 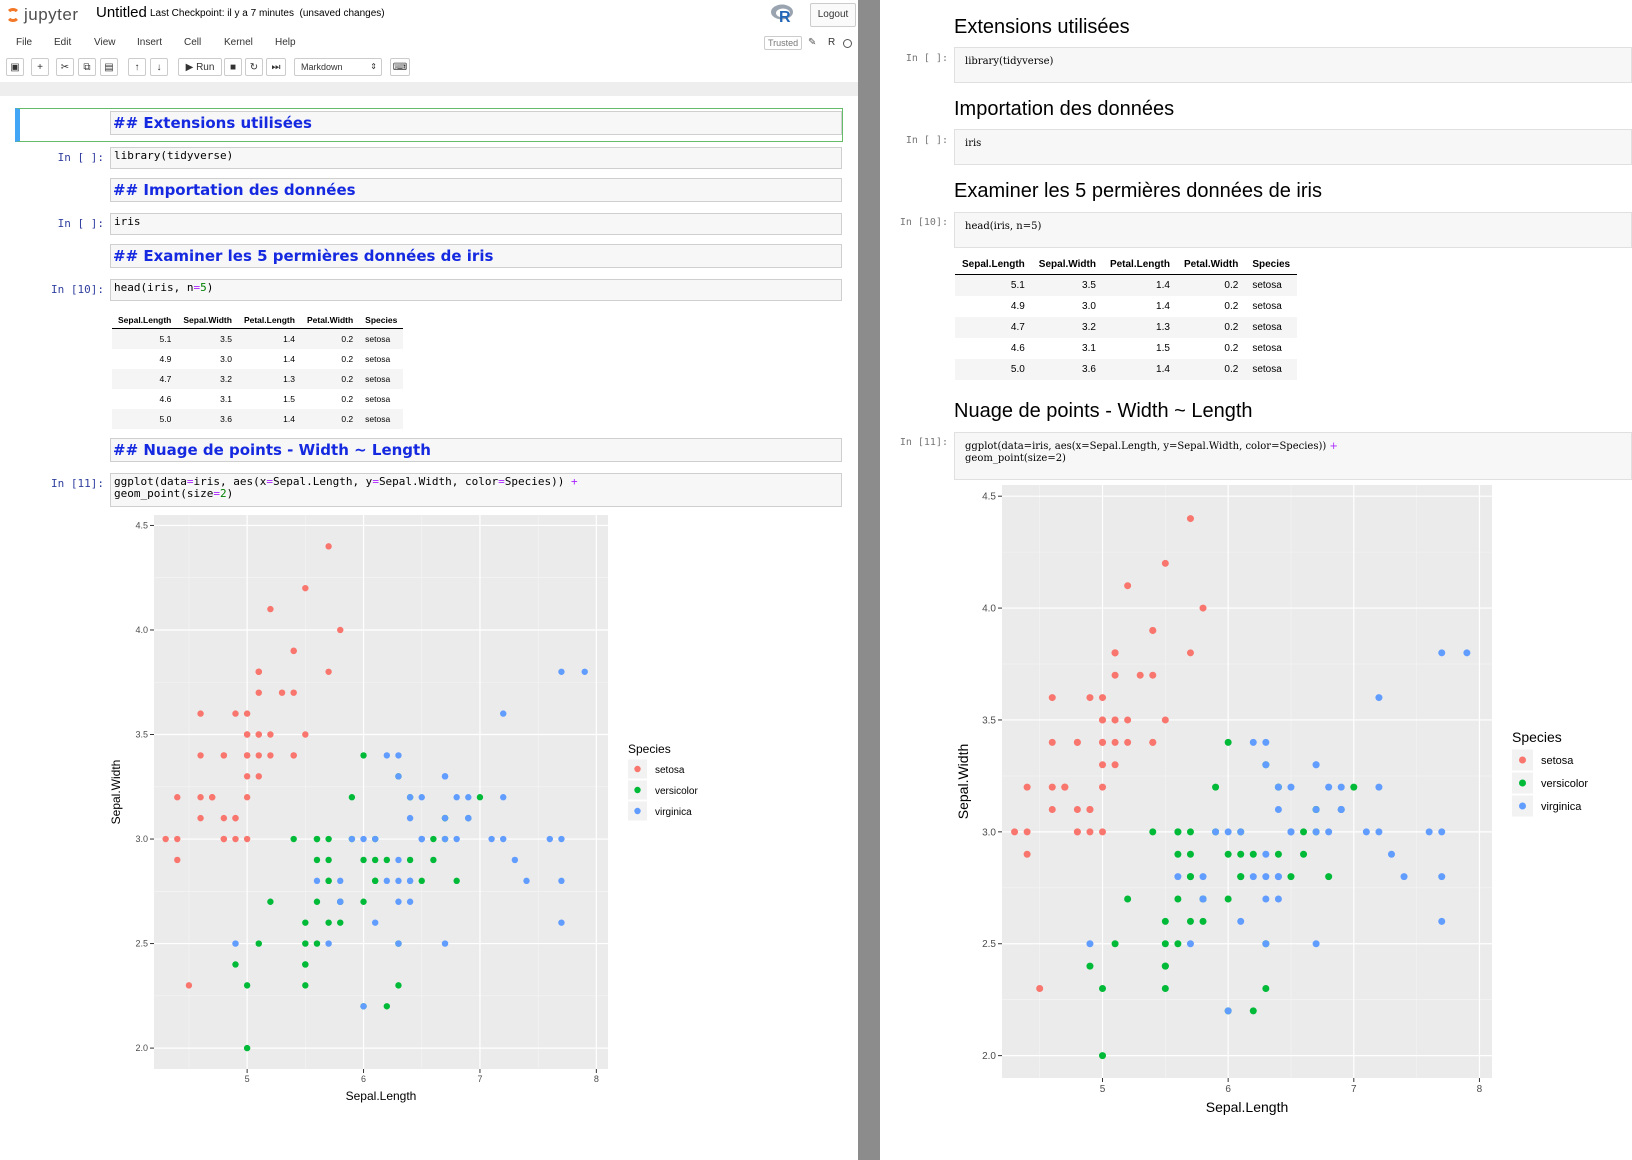 I want to click on legend-marker-setosa, so click(x=1522, y=760).